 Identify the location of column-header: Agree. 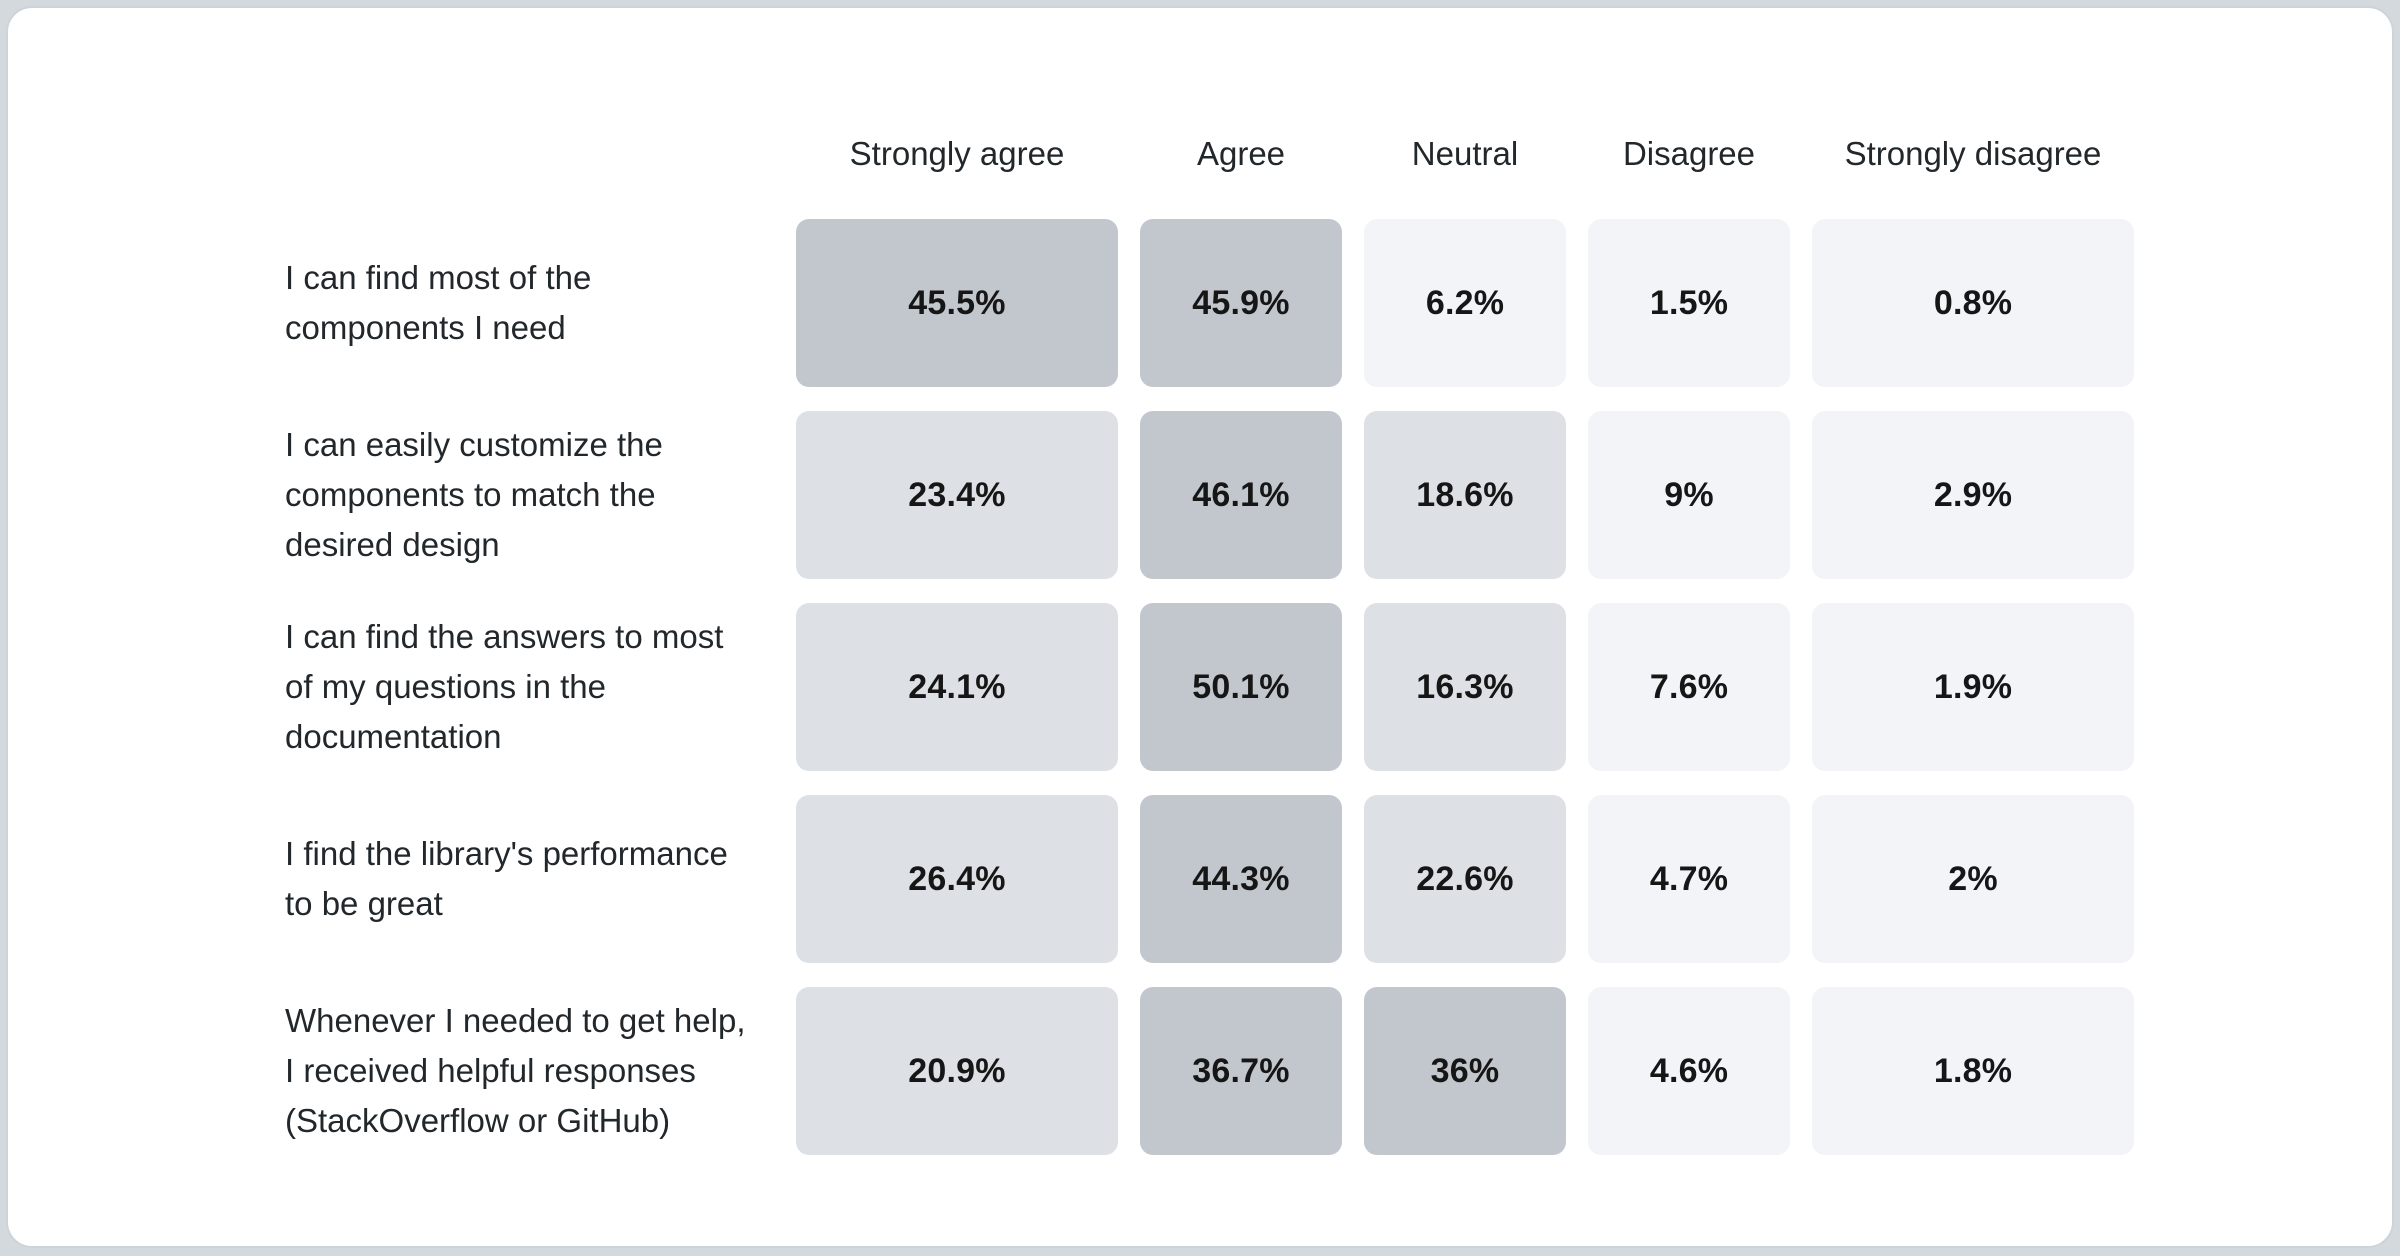
(1241, 153).